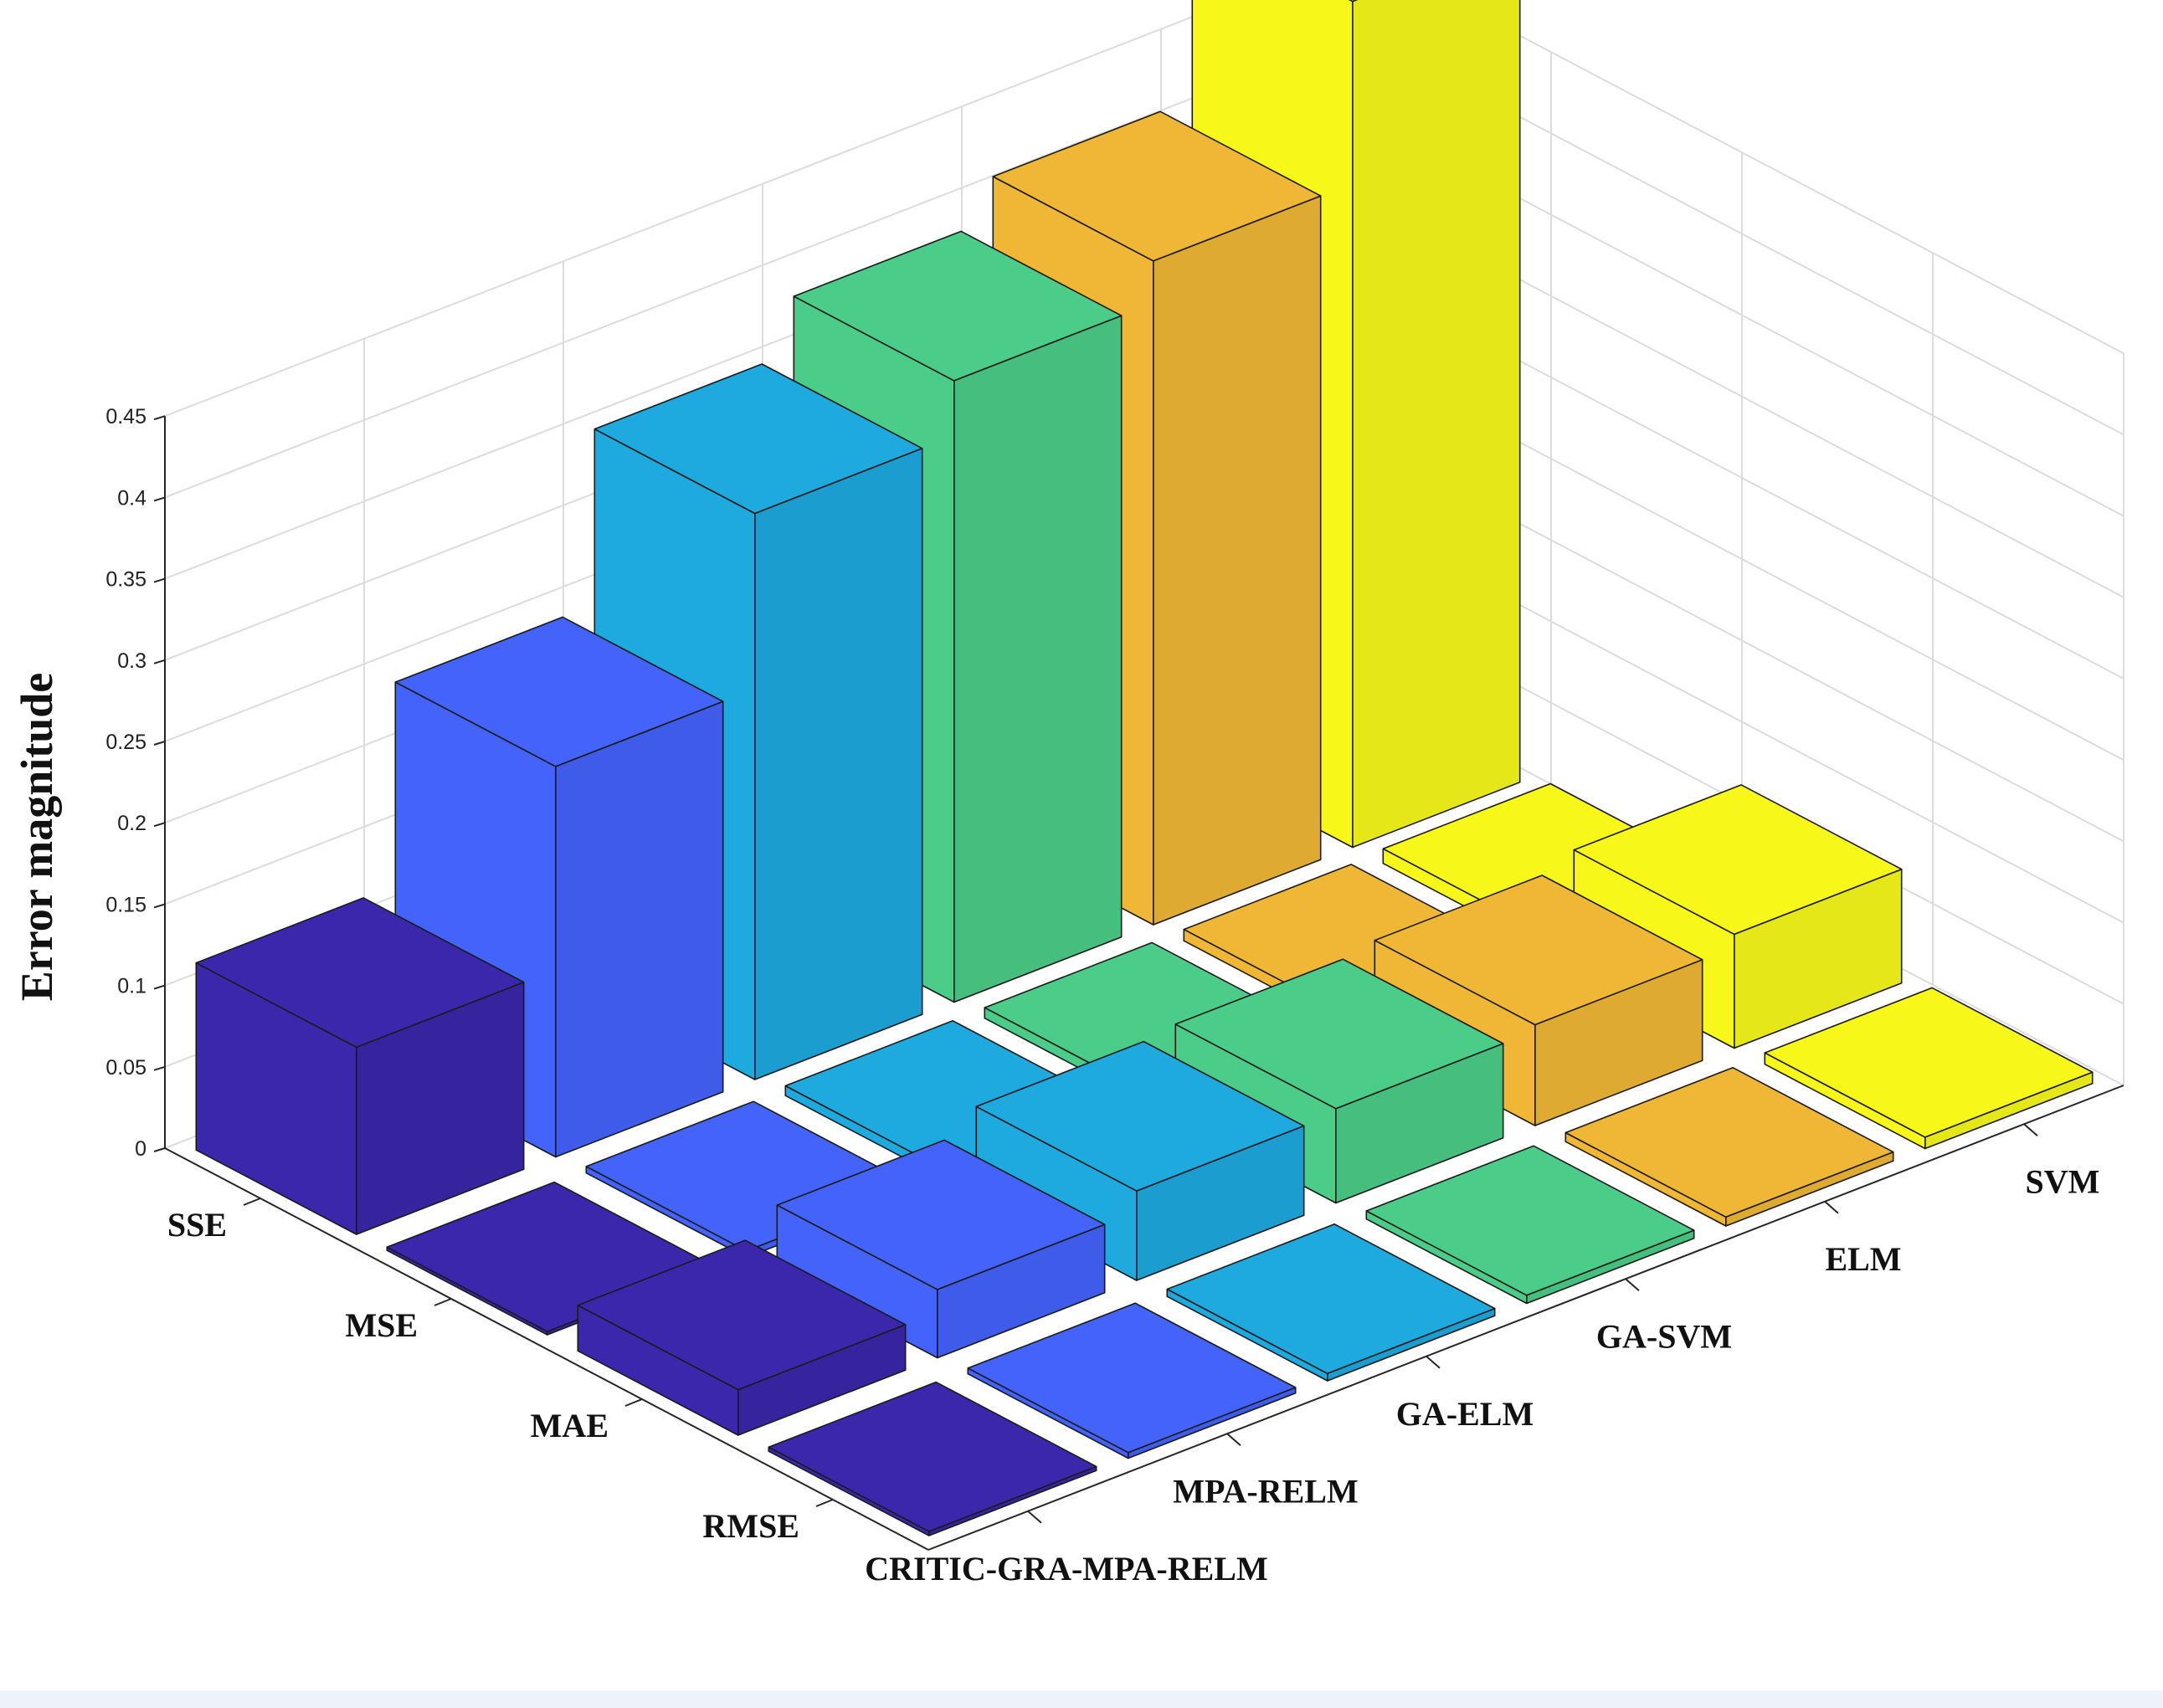 Image resolution: width=2163 pixels, height=1708 pixels. What do you see at coordinates (1066, 1568) in the screenshot?
I see `model-label: CRITIC-GRA-MPA-RELM` at bounding box center [1066, 1568].